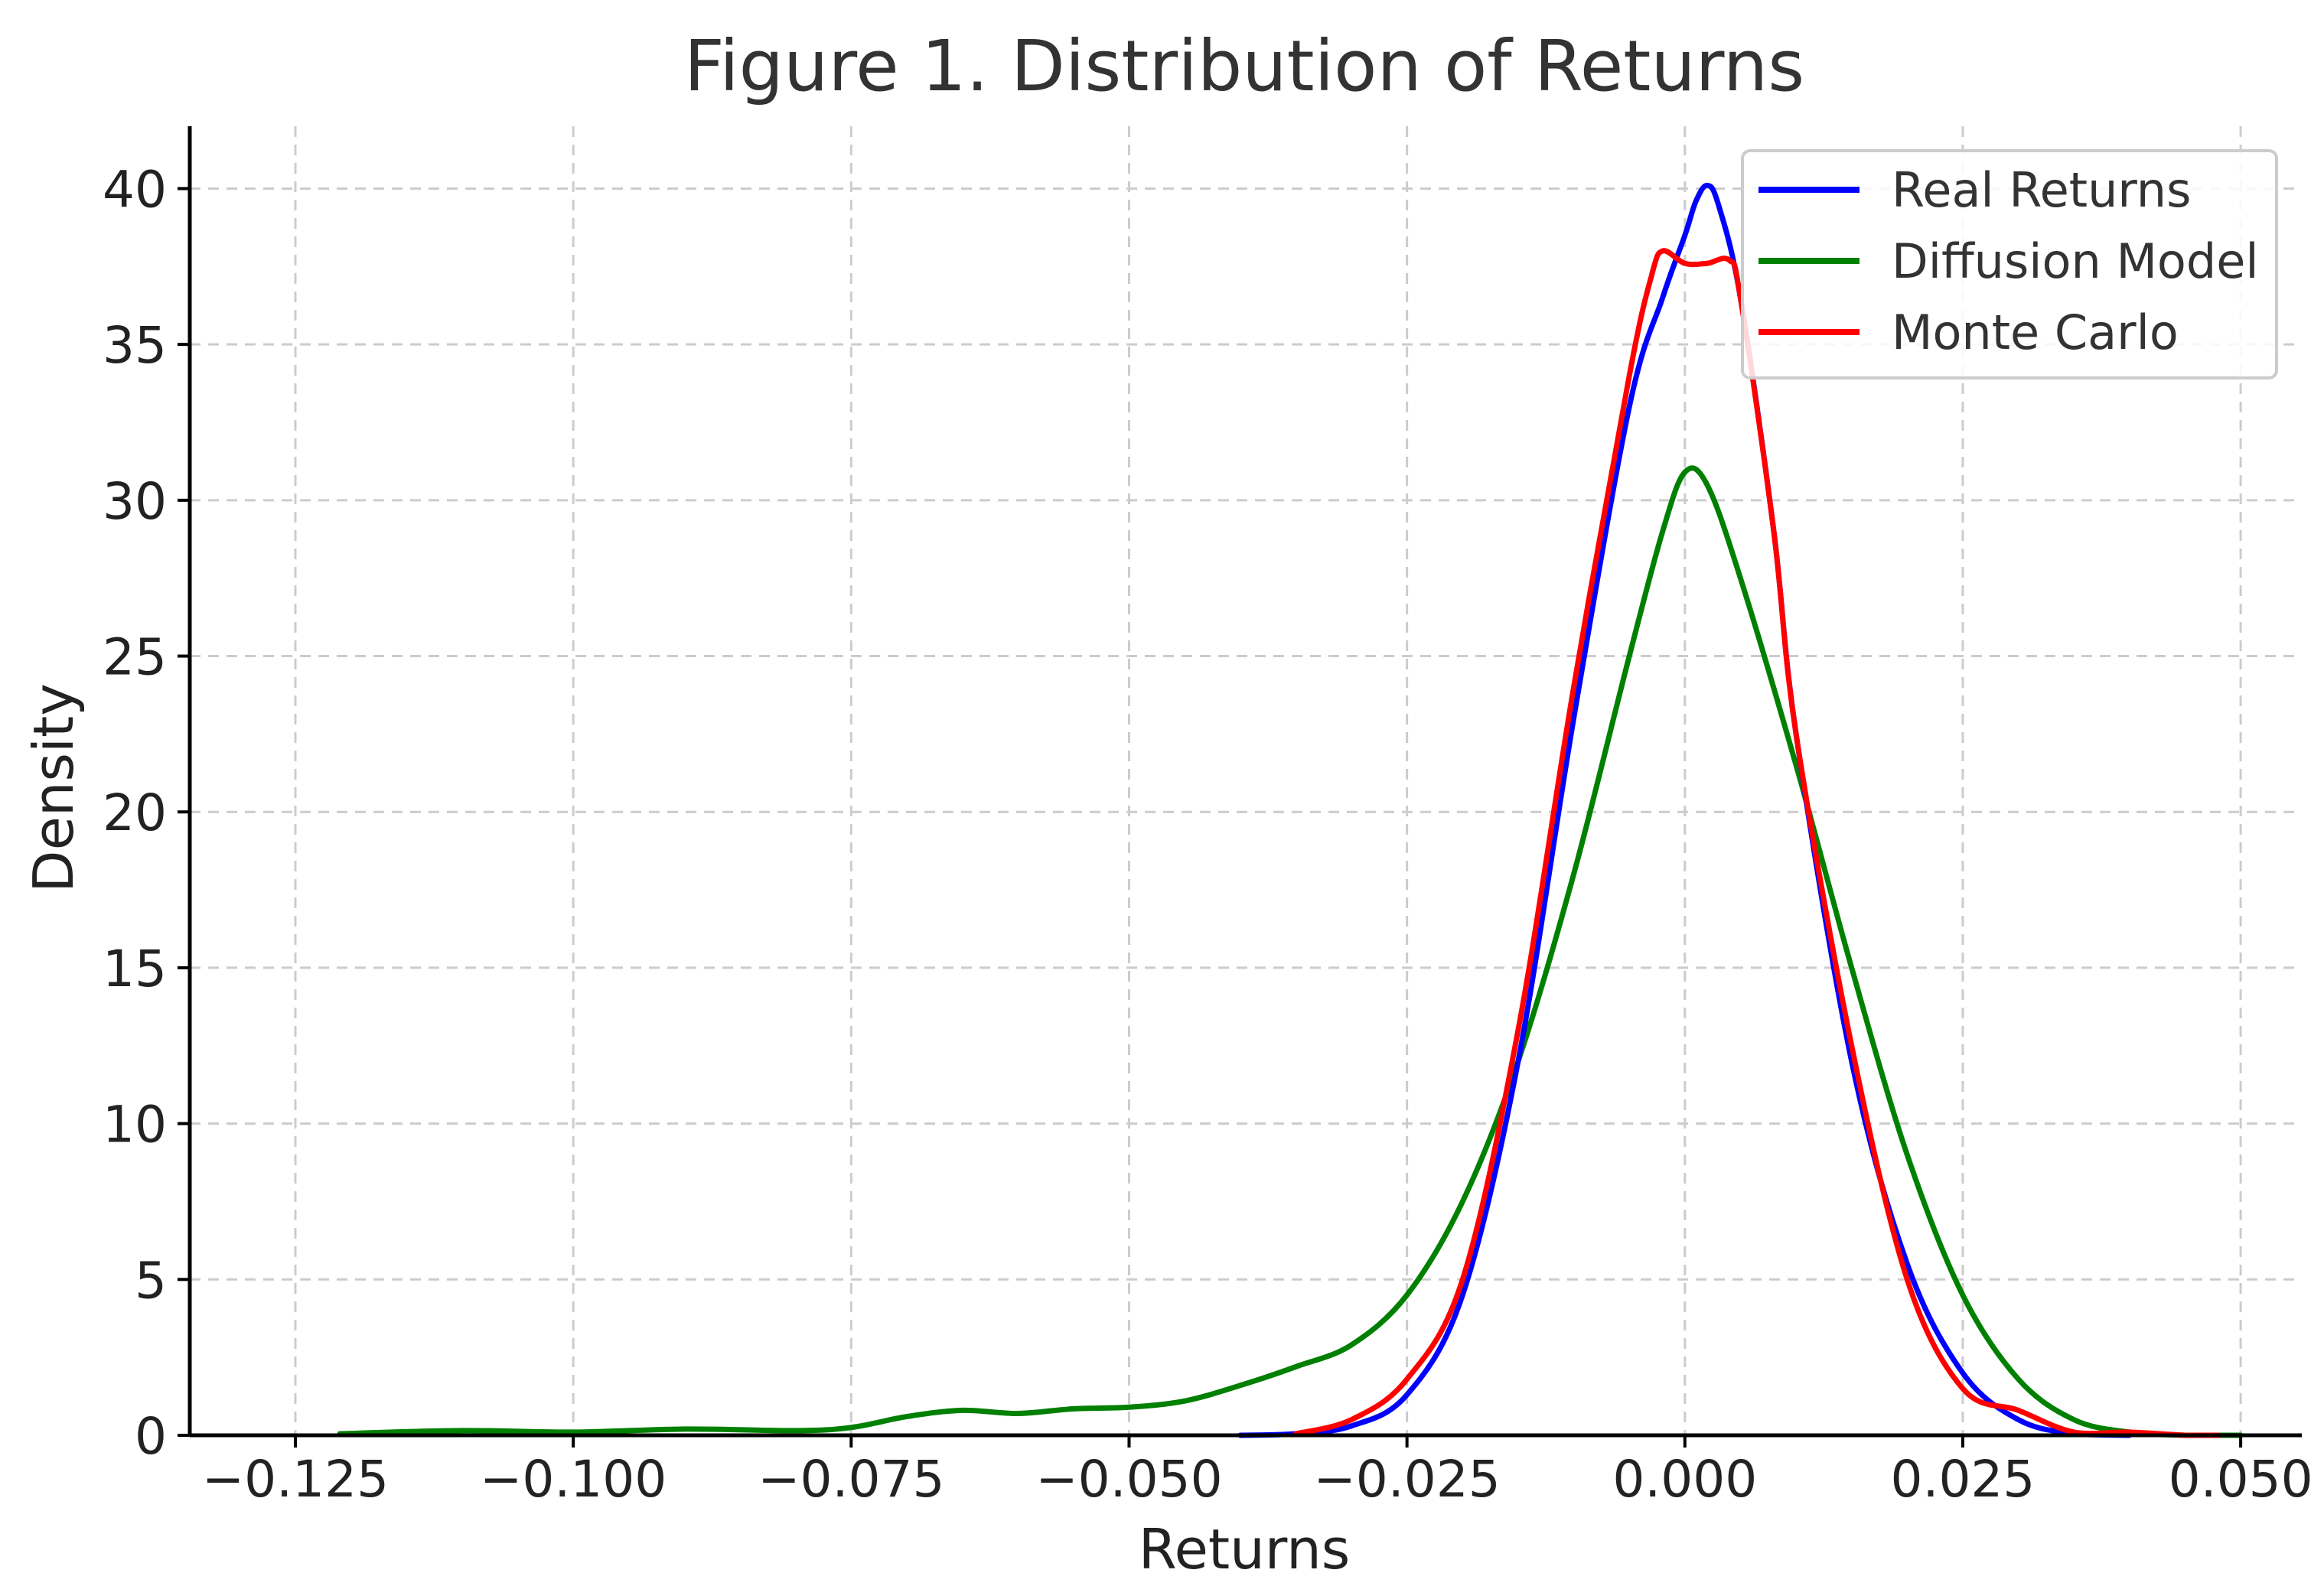  I want to click on x-tick-label: −0.100, so click(573, 1479).